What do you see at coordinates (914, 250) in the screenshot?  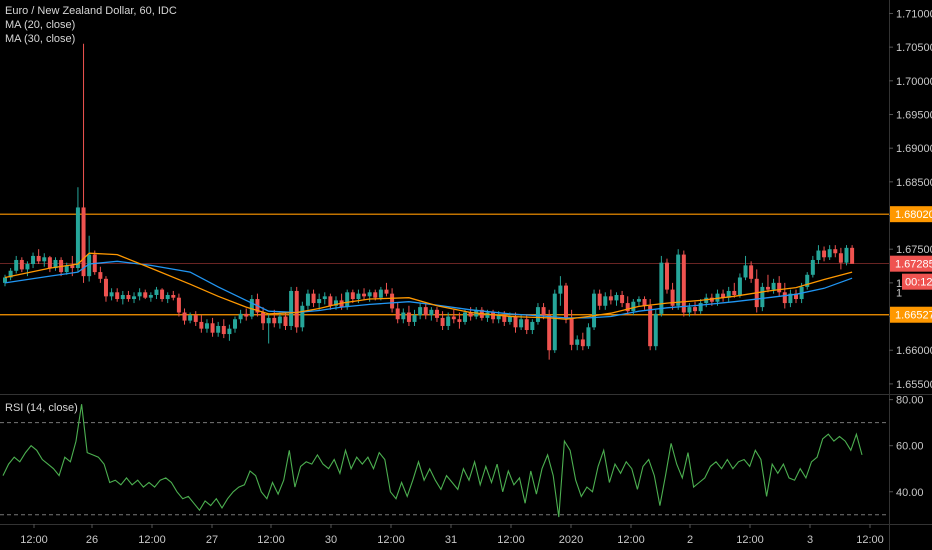 I see `price-tick-label: 1.67500` at bounding box center [914, 250].